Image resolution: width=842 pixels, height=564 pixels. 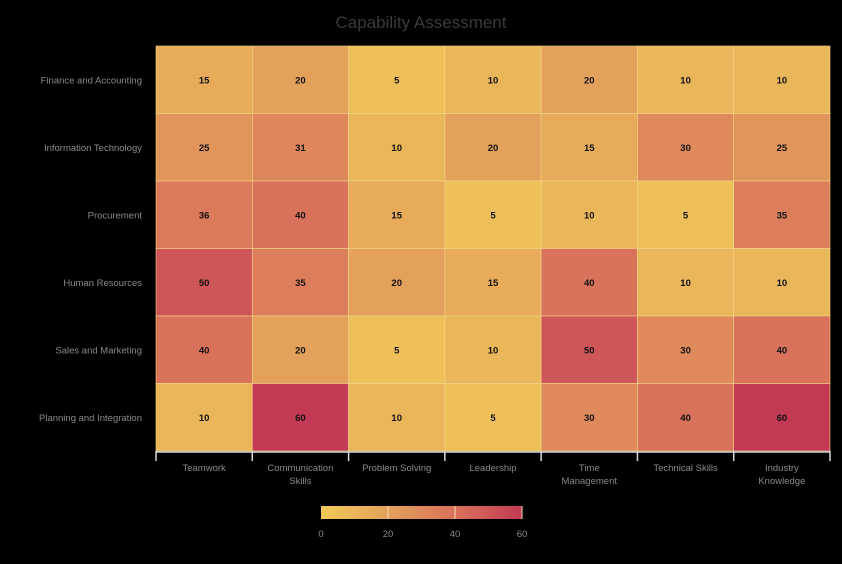 I want to click on column-label: Communication Skills, so click(x=300, y=475).